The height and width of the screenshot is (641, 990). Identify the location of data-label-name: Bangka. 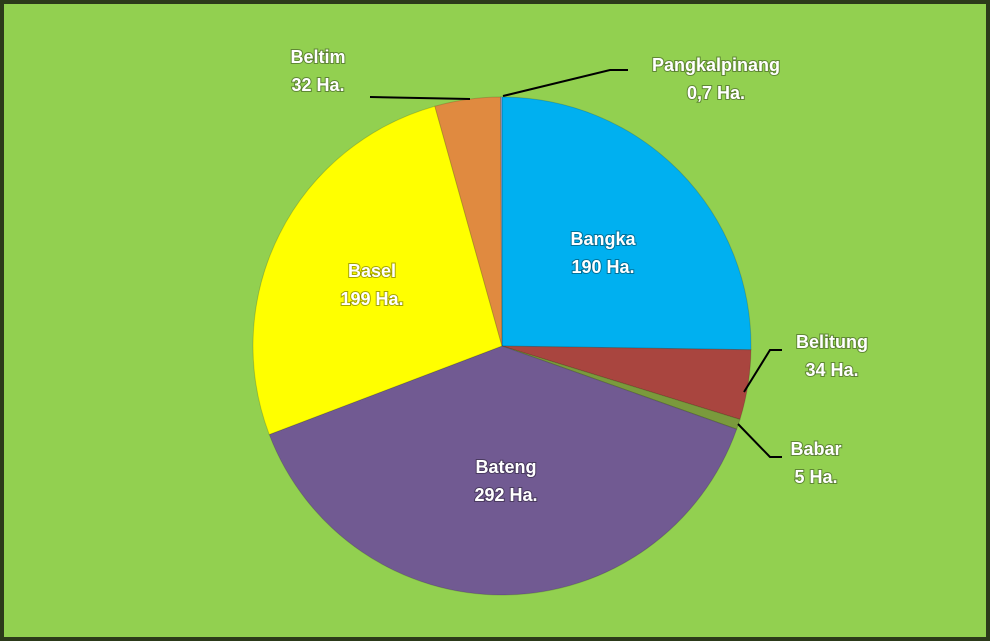
(603, 239).